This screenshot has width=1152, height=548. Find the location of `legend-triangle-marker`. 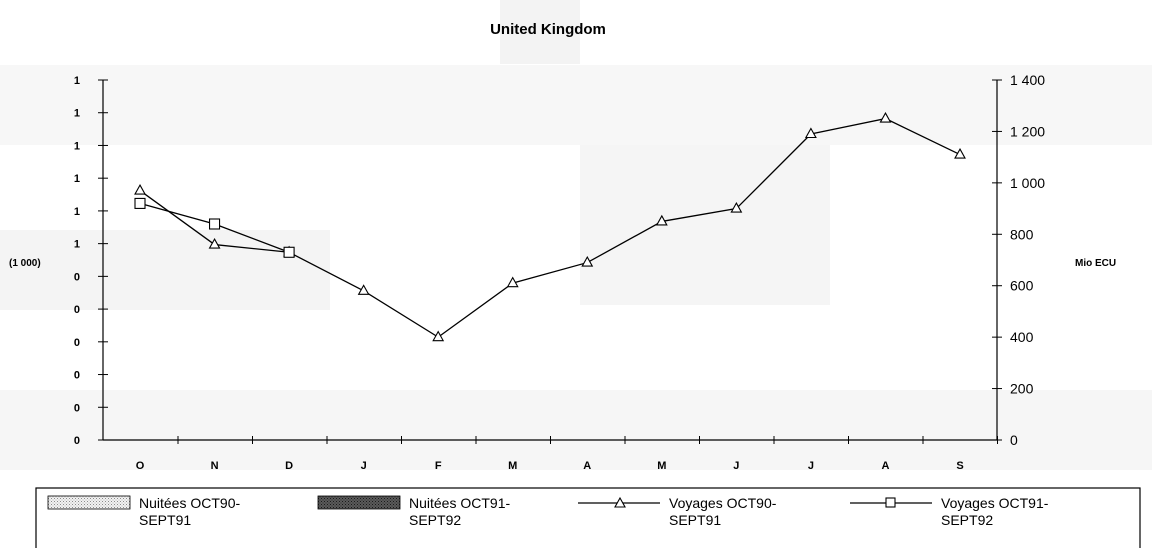

legend-triangle-marker is located at coordinates (620, 502).